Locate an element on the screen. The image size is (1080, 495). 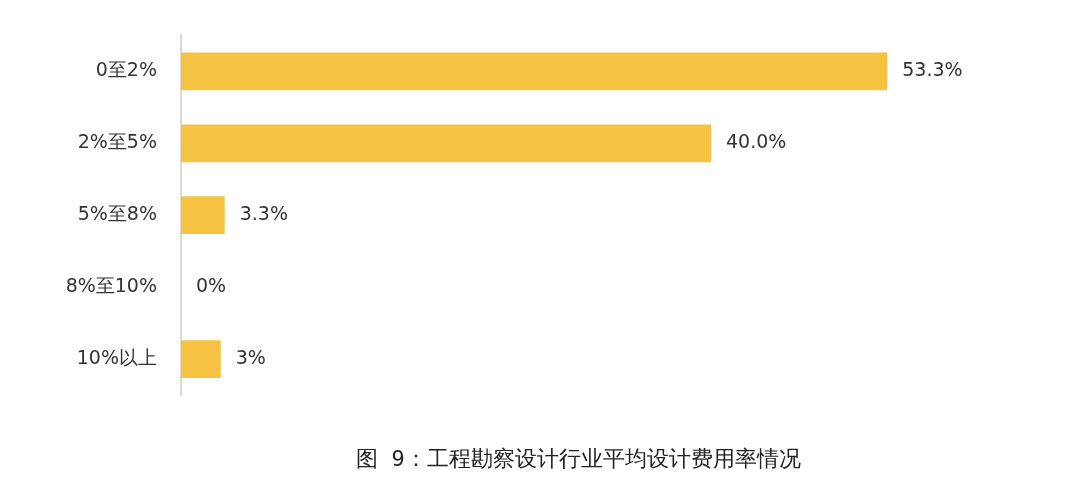
y-tick-label: 0至2% is located at coordinates (126, 69).